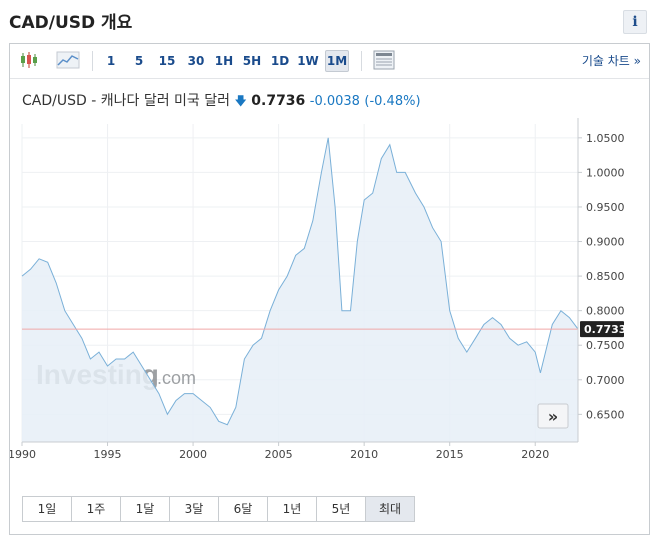  I want to click on timeframe-1: 1, so click(111, 61).